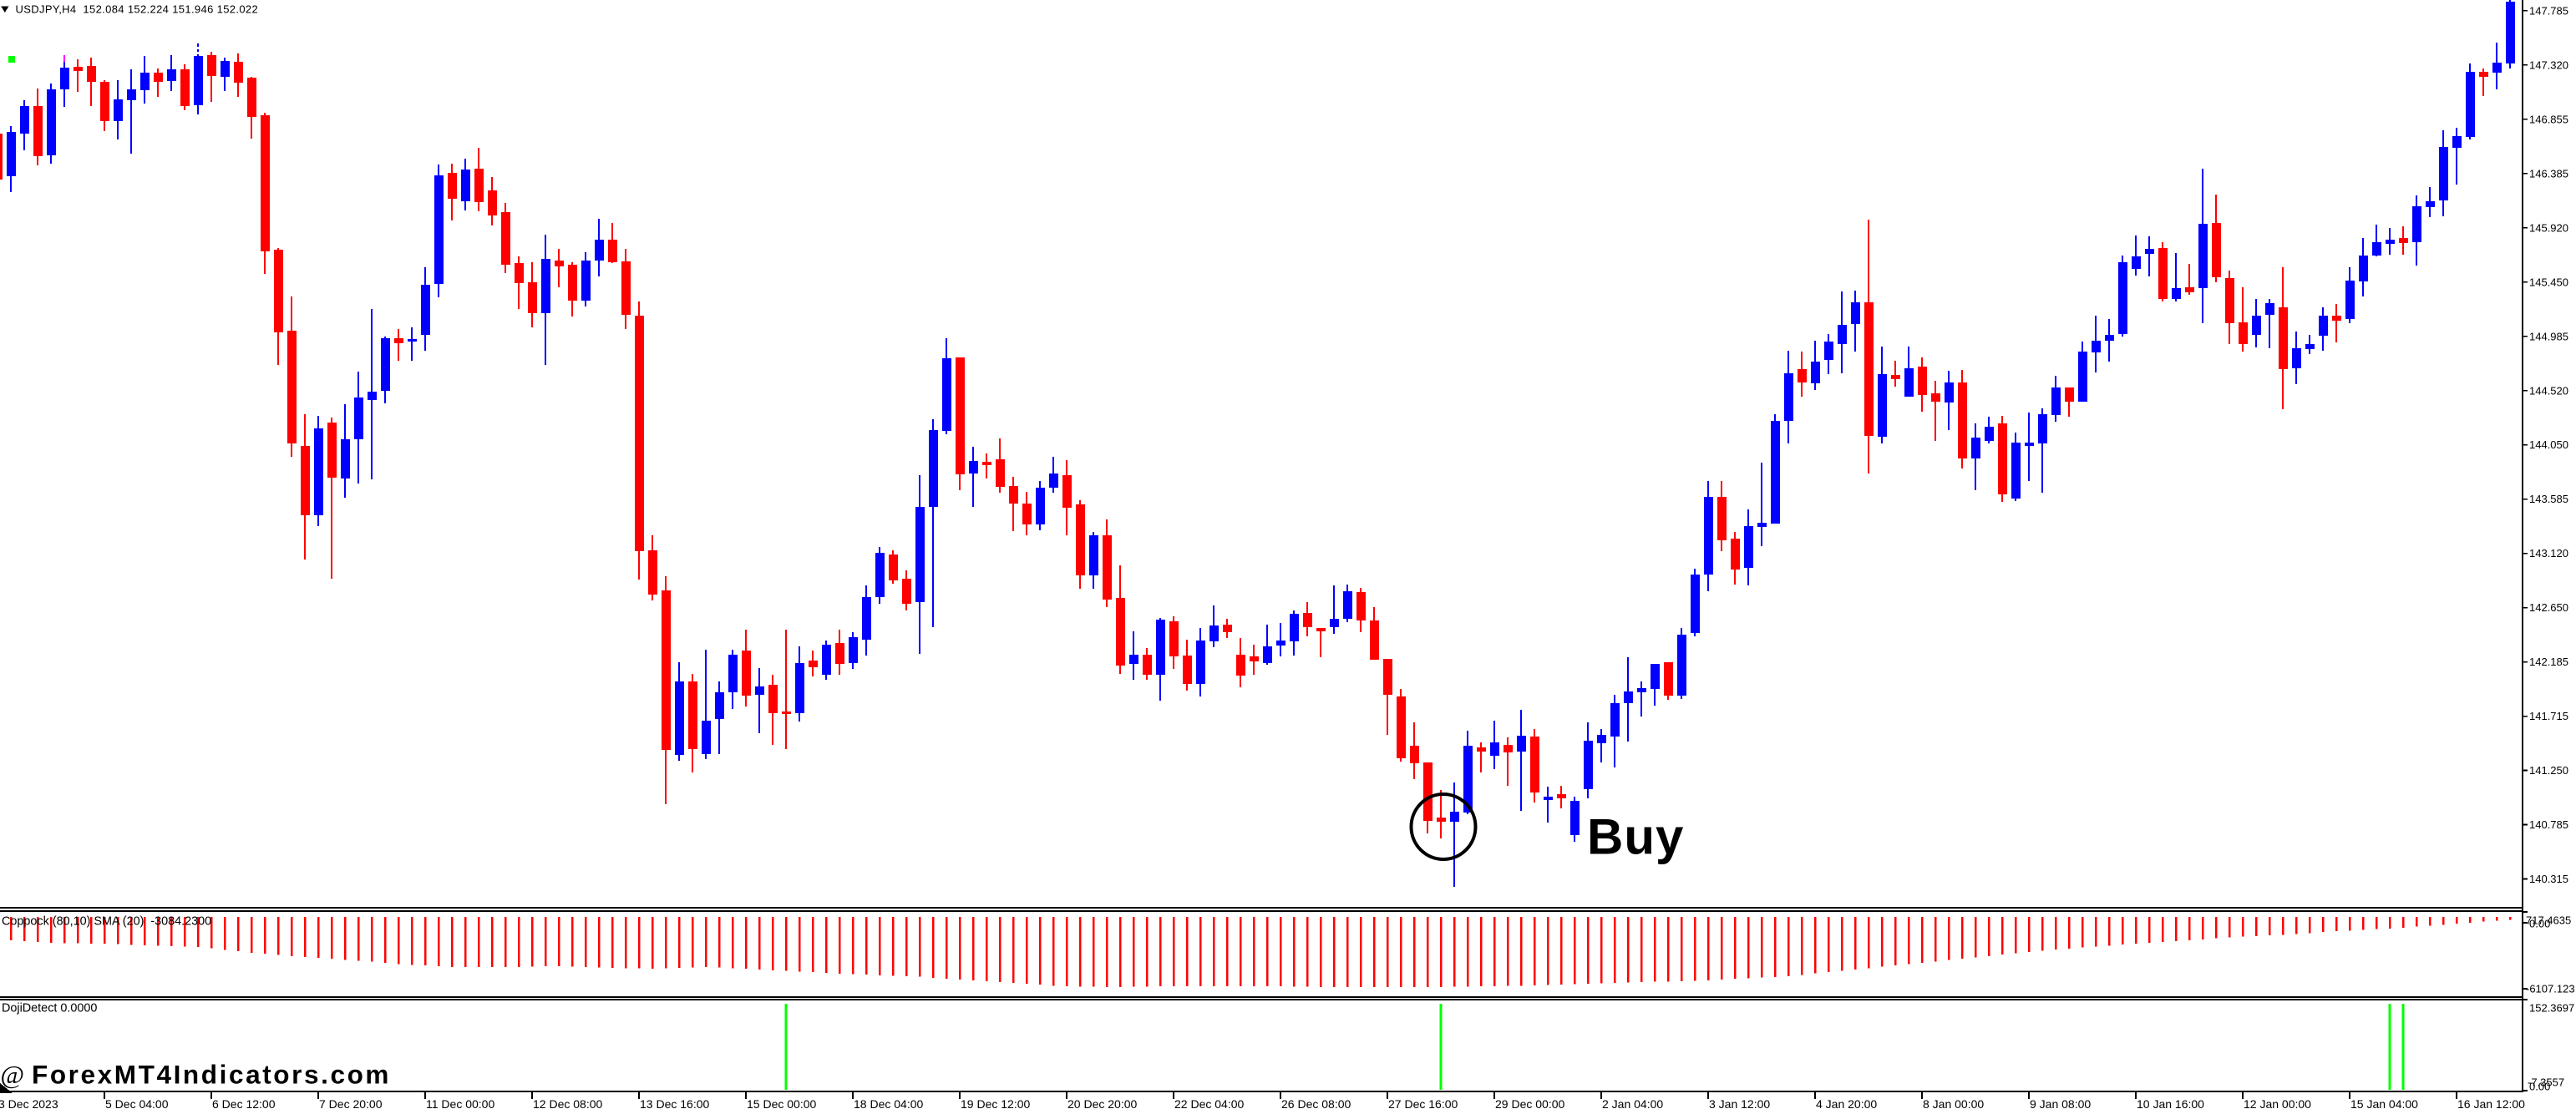  Describe the element at coordinates (137, 1103) in the screenshot. I see `svg-text: 5 Dec 04:00` at that location.